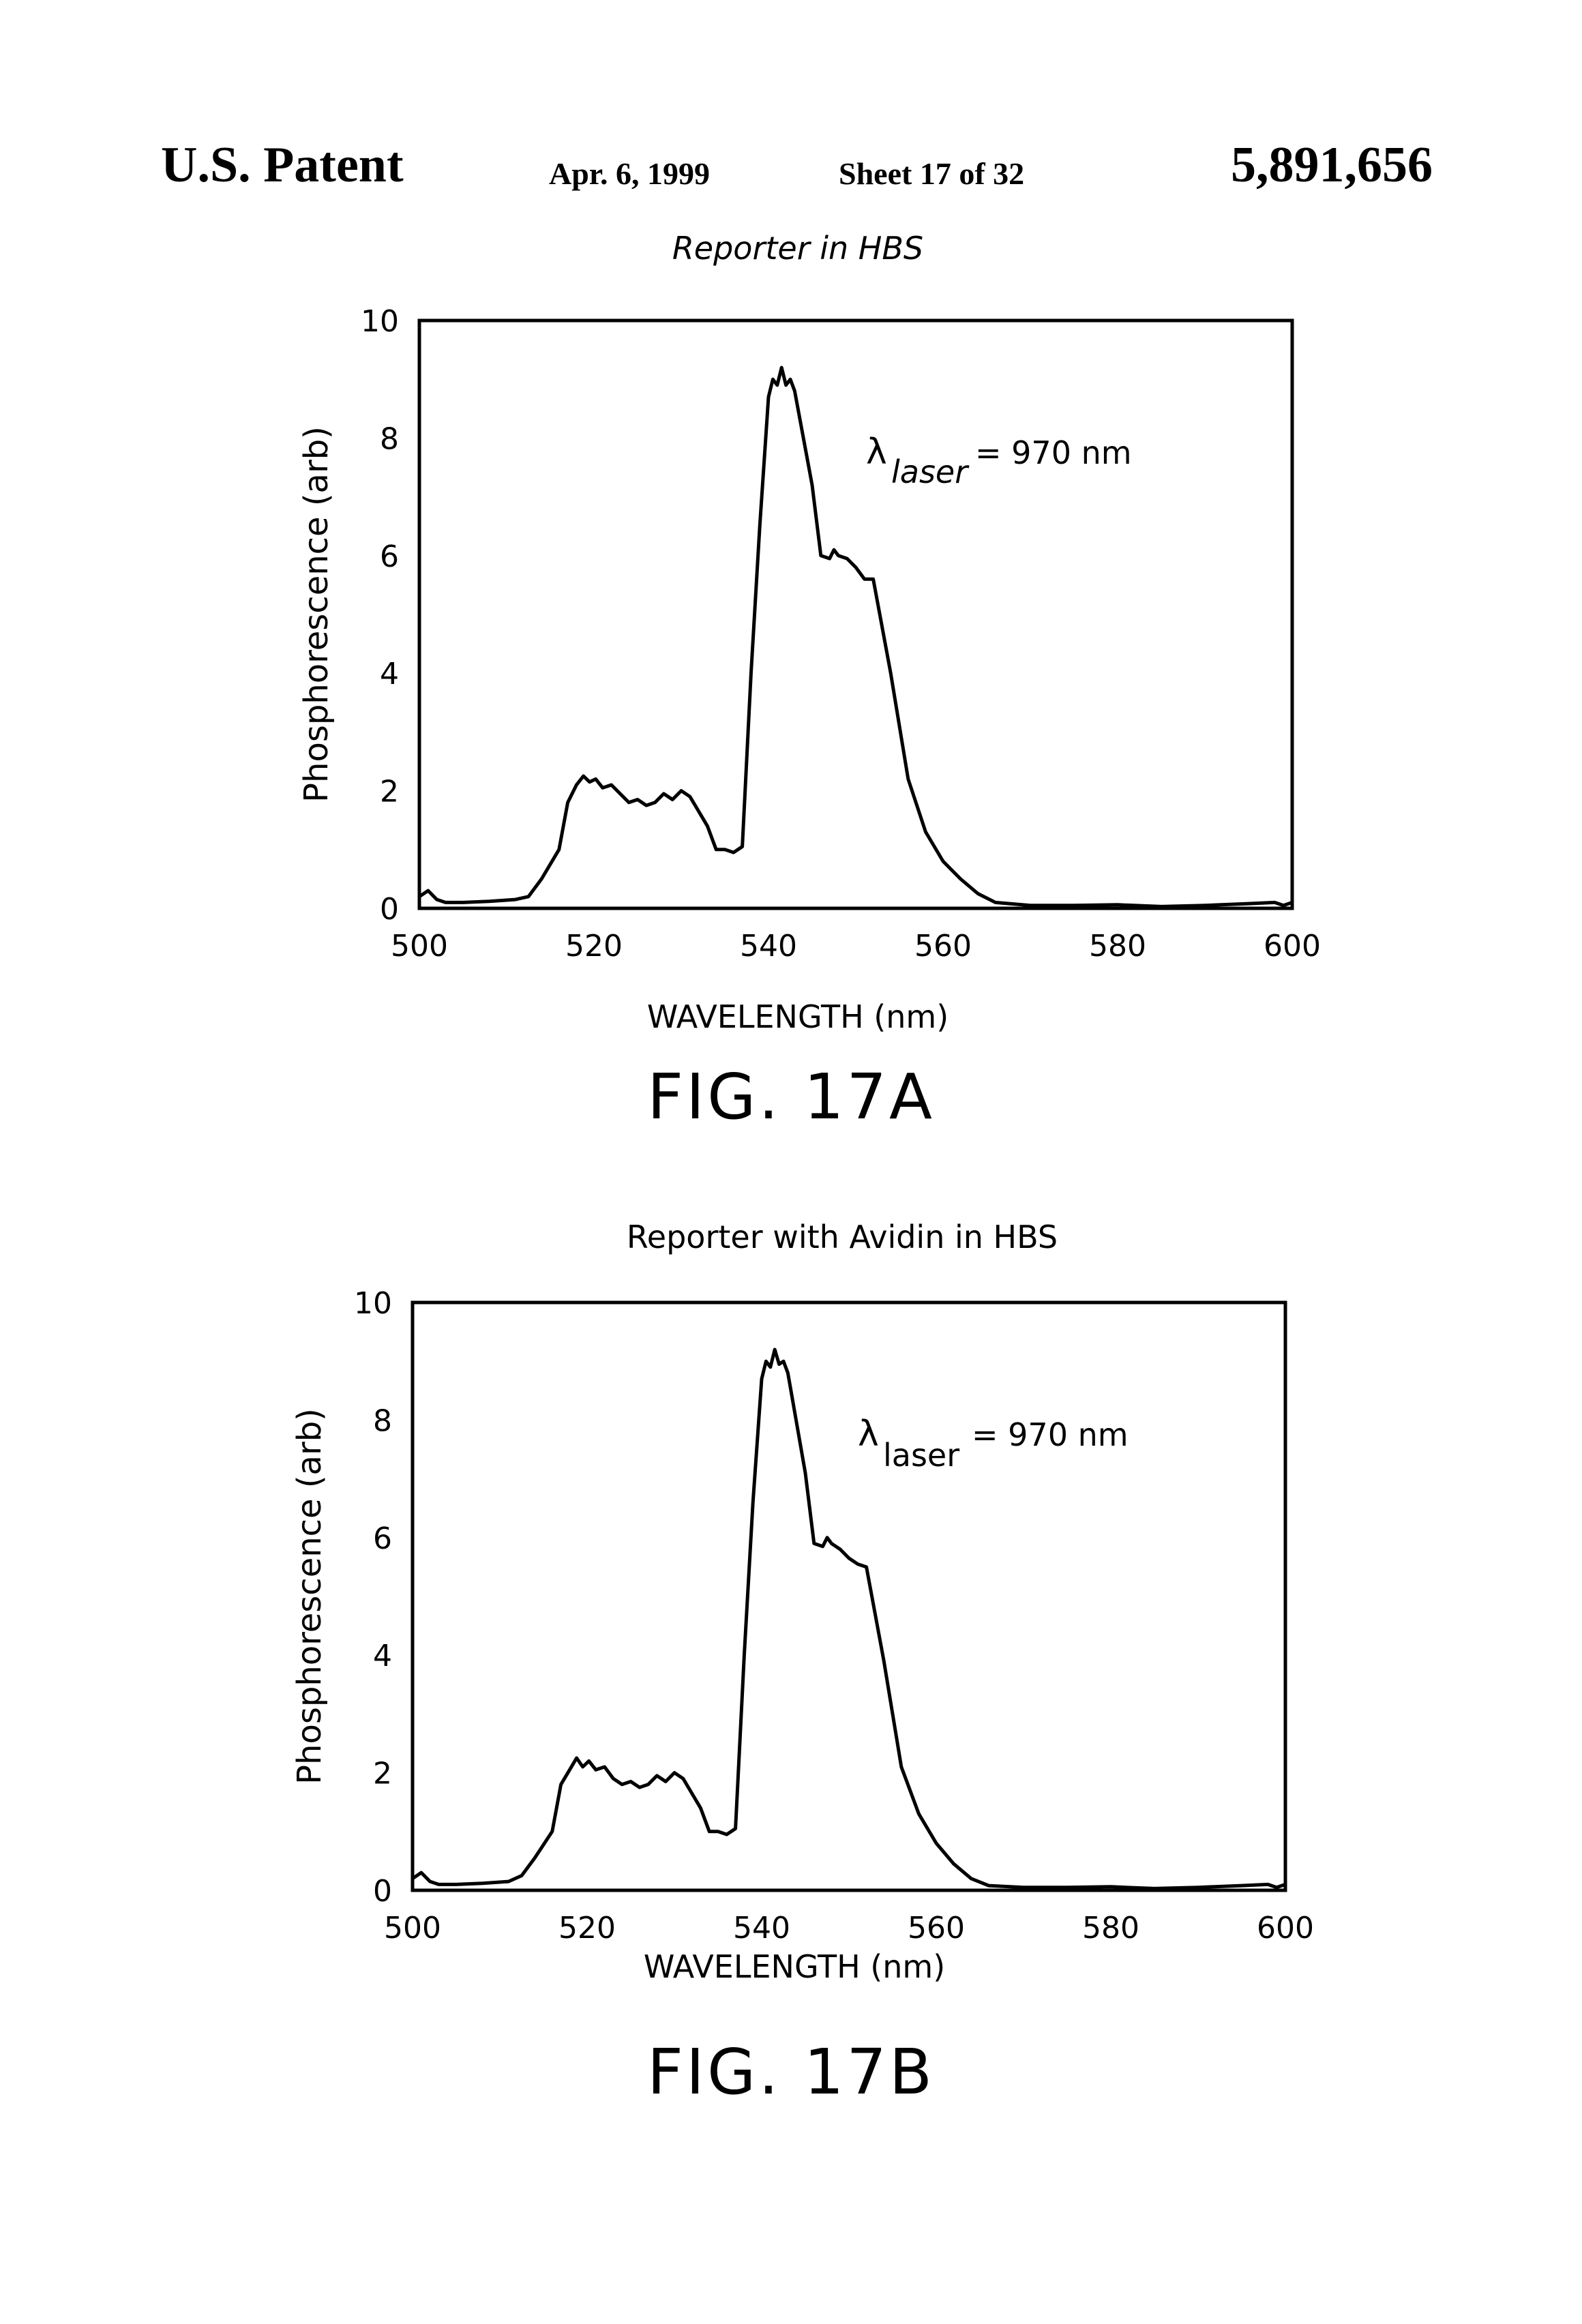 This screenshot has width=1582, height=2324. What do you see at coordinates (1332, 165) in the screenshot?
I see `patent-number: 5,891,656` at bounding box center [1332, 165].